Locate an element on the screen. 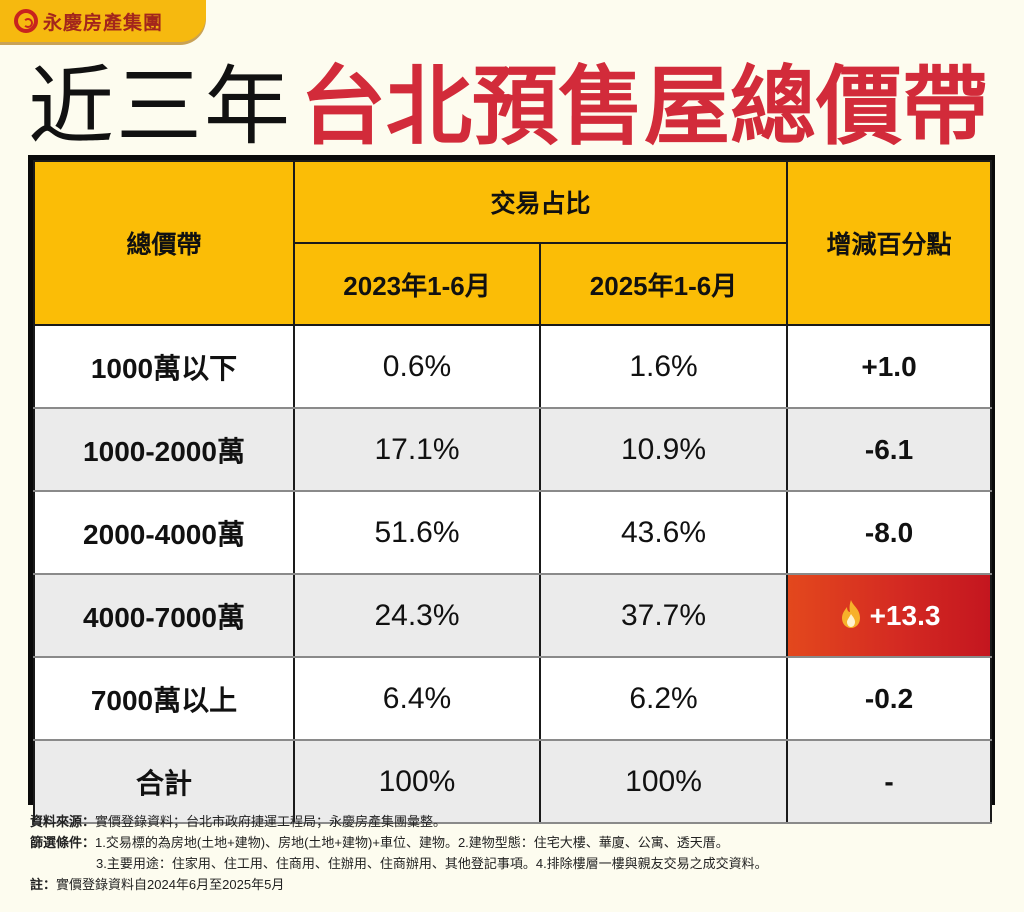 This screenshot has width=1024, height=912. remark-note: 註：實價登錄資料自2024年6月至2025年5月 is located at coordinates (399, 884).